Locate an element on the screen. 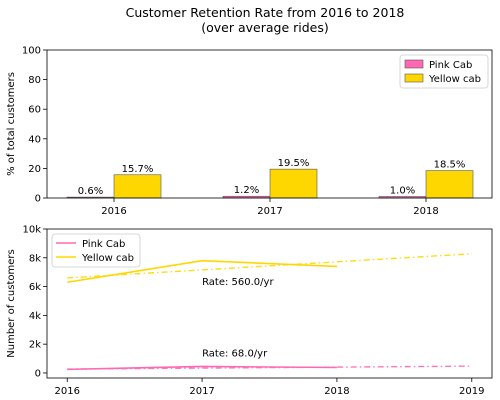 This screenshot has height=400, width=500. line-legend-label: Yellow cab is located at coordinates (107, 258).